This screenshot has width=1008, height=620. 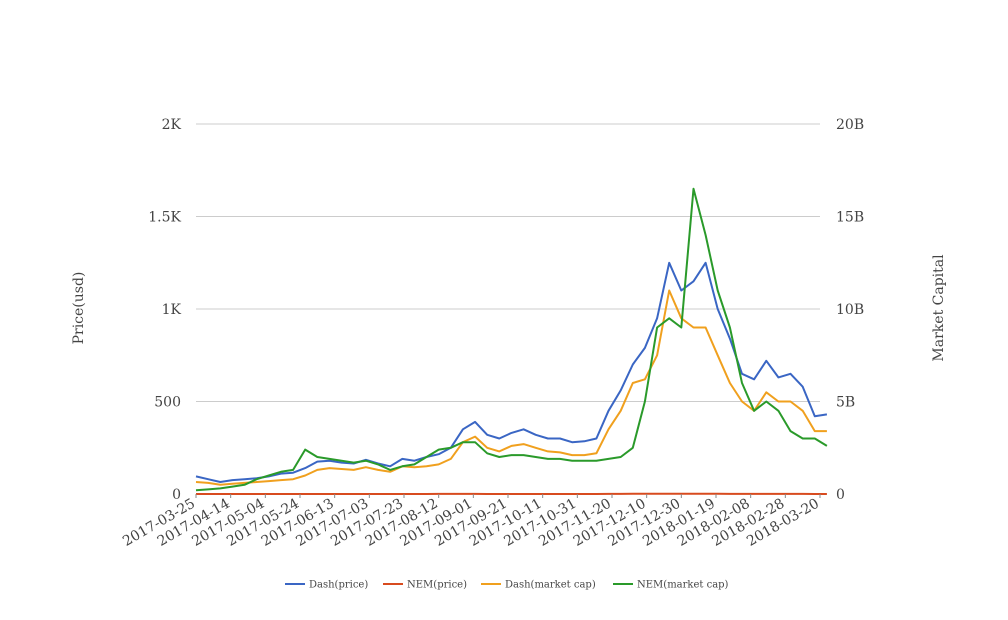 I want to click on right-tick-label: 15B, so click(x=850, y=218).